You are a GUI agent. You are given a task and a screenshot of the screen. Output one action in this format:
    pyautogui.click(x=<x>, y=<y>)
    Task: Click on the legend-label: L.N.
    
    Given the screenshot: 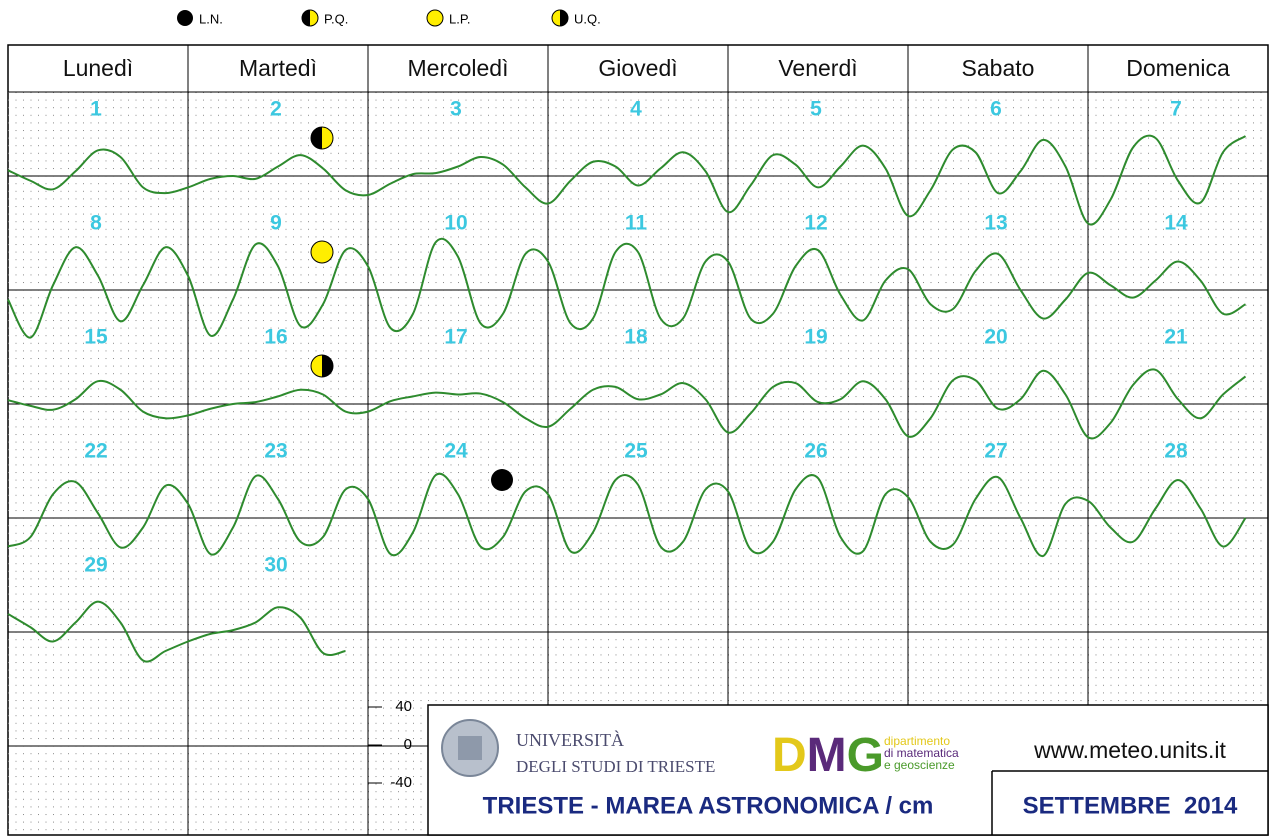 What is the action you would take?
    pyautogui.click(x=211, y=18)
    